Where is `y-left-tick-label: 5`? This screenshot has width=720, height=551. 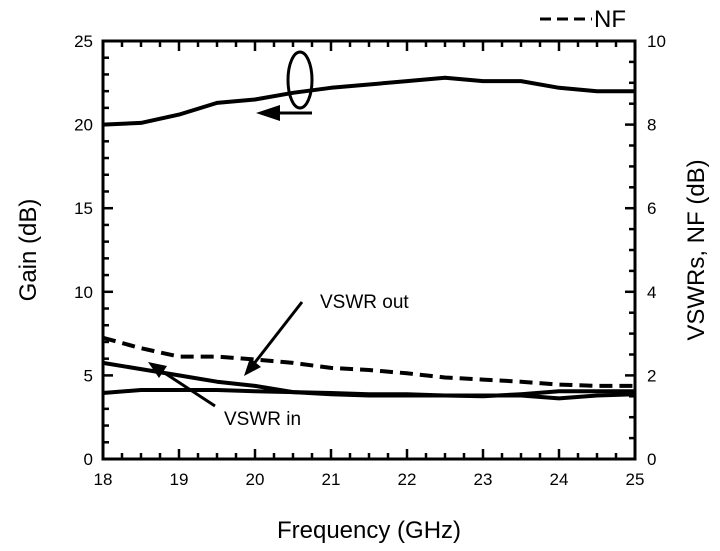 y-left-tick-label: 5 is located at coordinates (88, 375).